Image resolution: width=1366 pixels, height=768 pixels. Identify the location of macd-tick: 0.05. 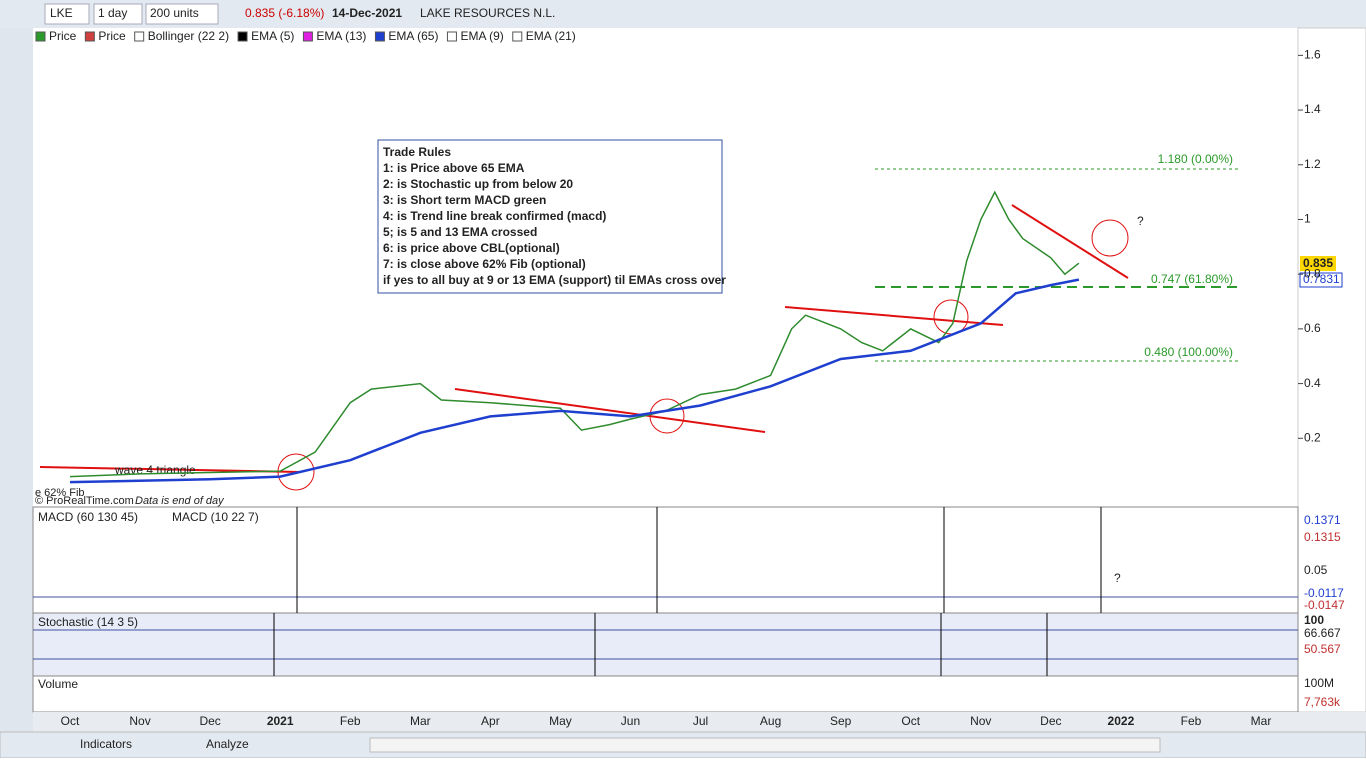
(1316, 570).